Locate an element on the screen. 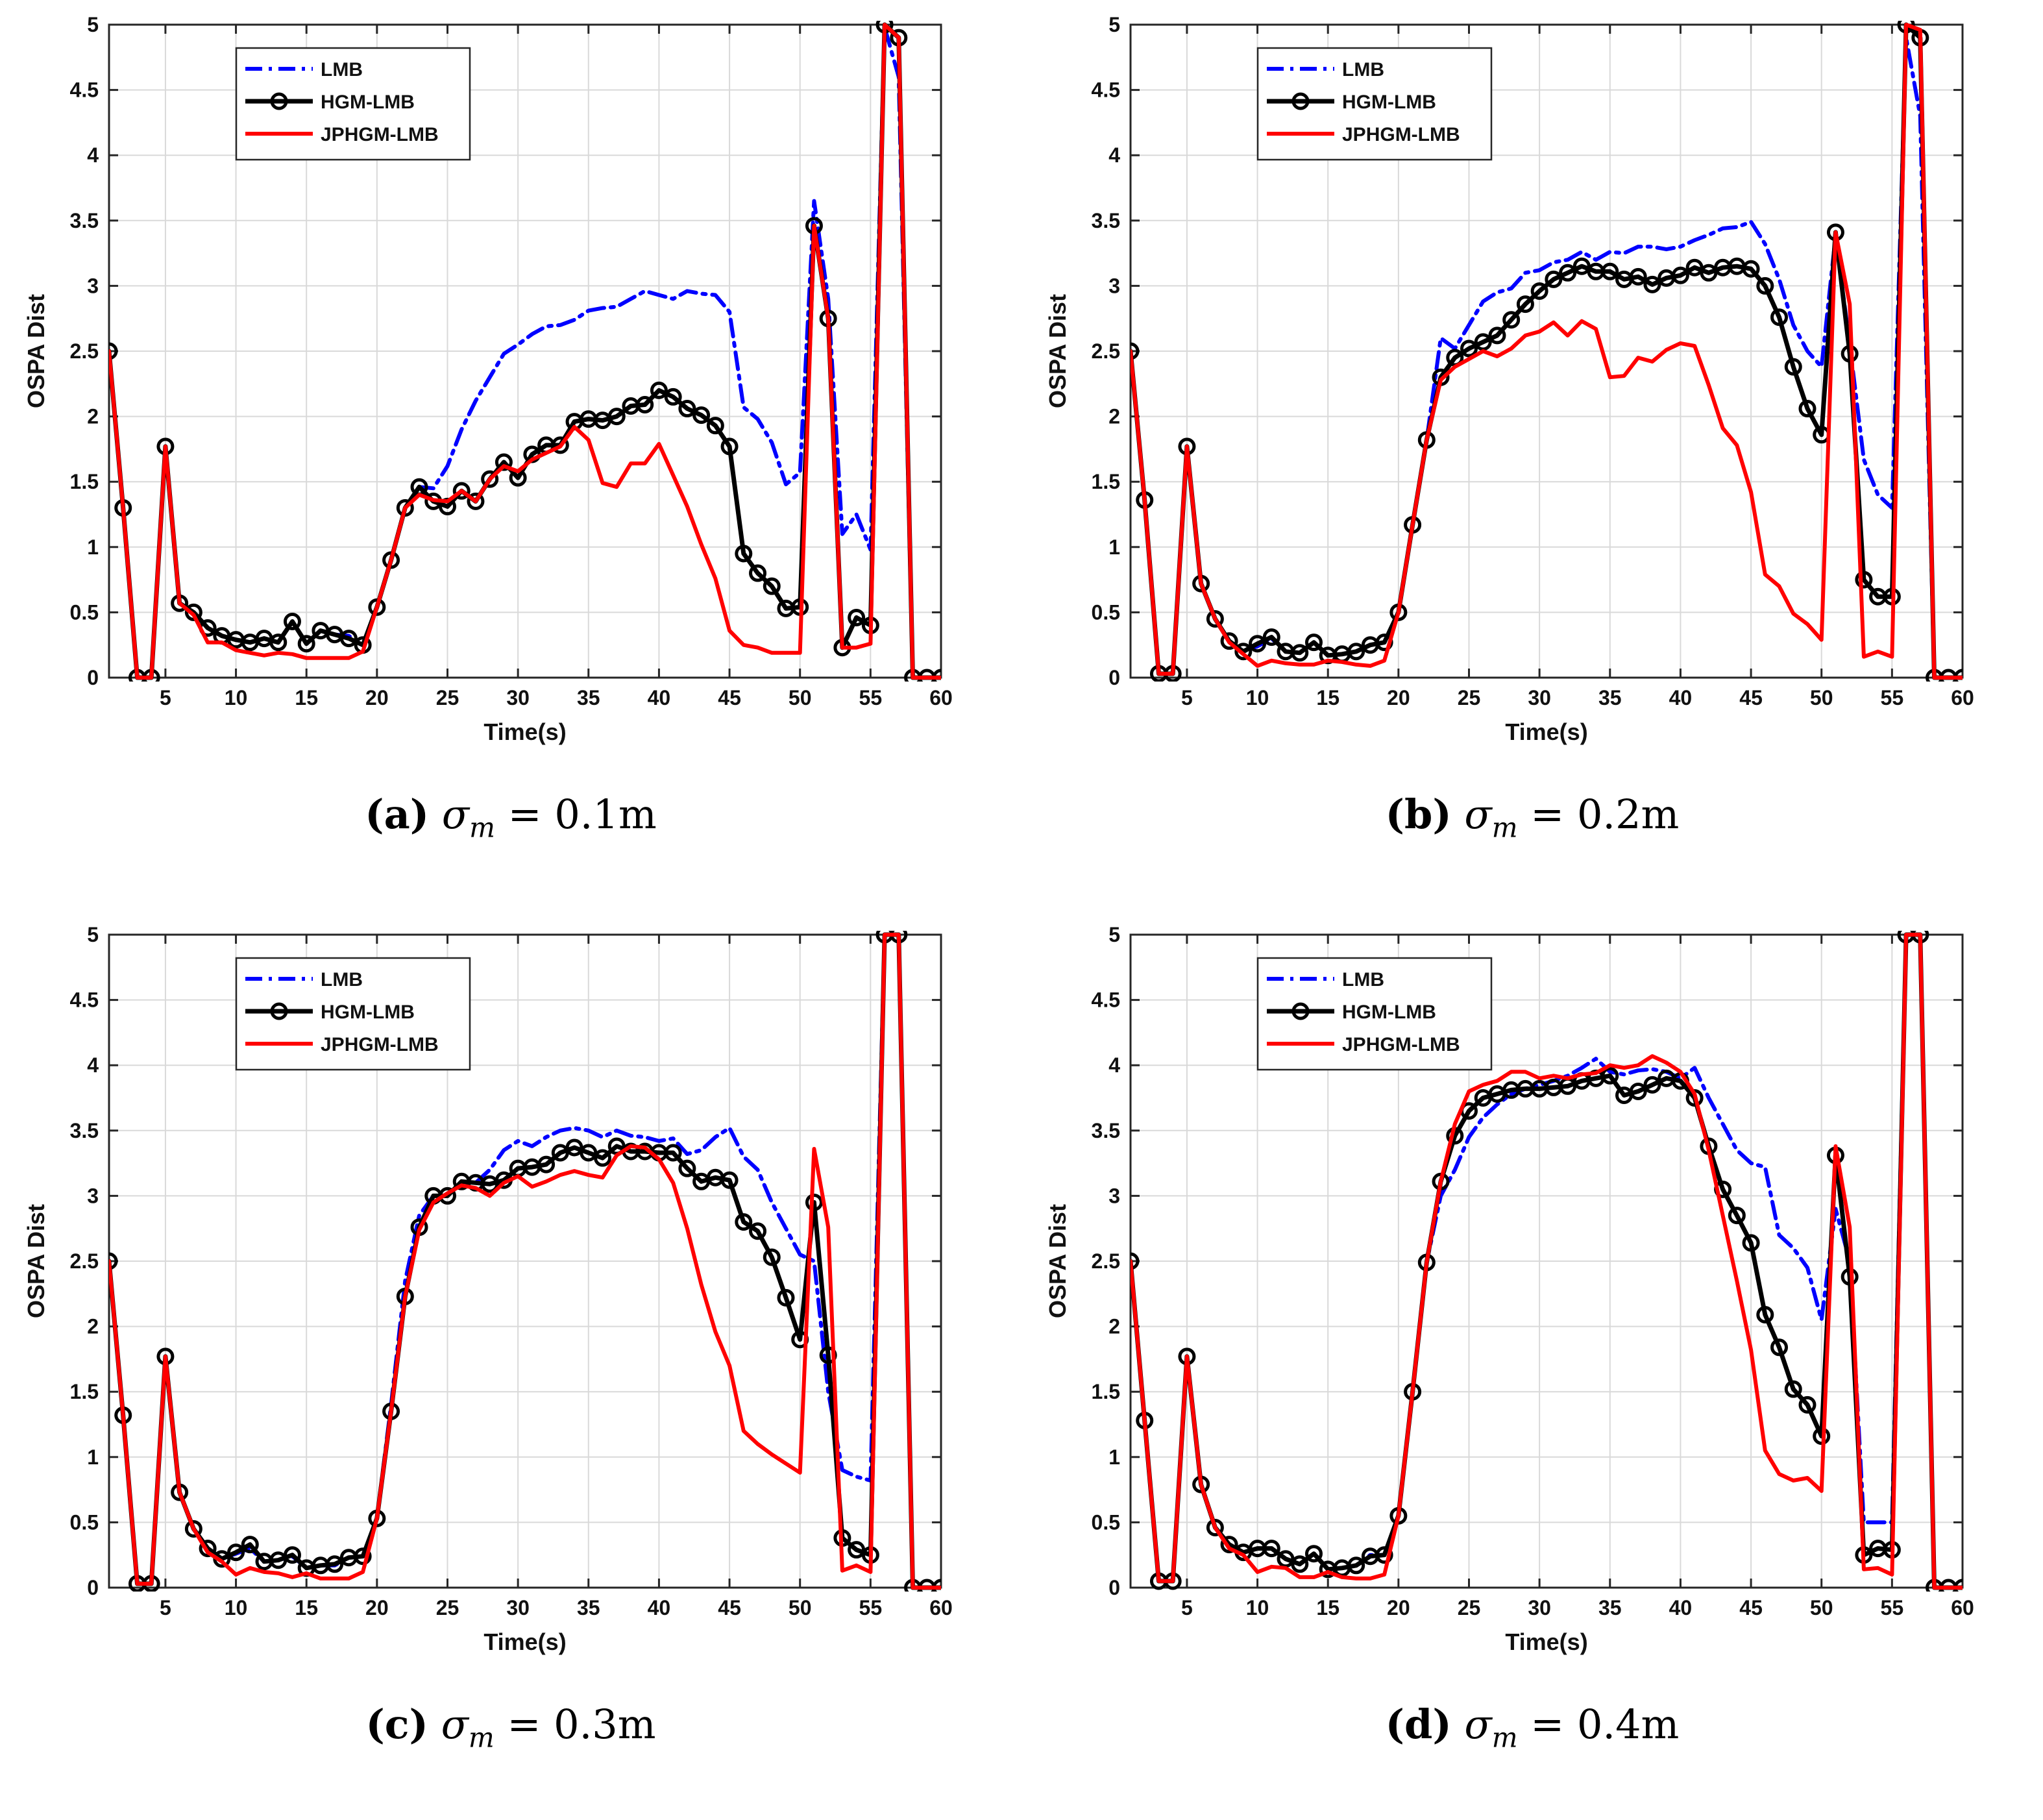 The height and width of the screenshot is (1820, 2043). series-line-hgm-lmb is located at coordinates (1547, 351).